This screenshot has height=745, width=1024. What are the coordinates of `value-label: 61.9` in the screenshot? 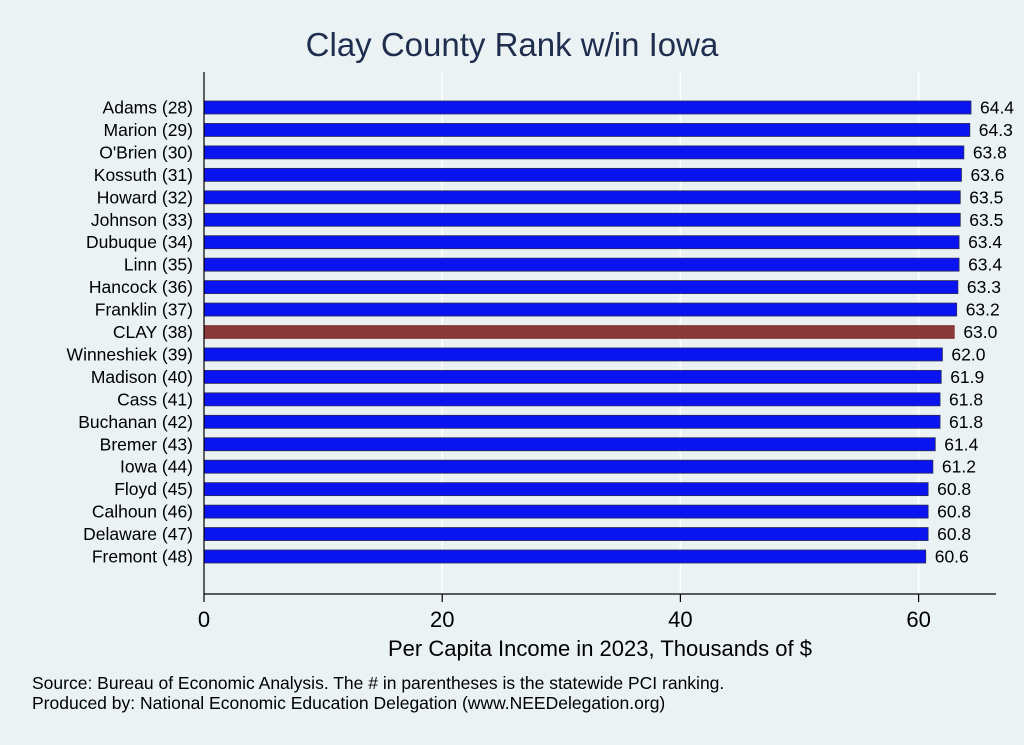 It's located at (967, 377).